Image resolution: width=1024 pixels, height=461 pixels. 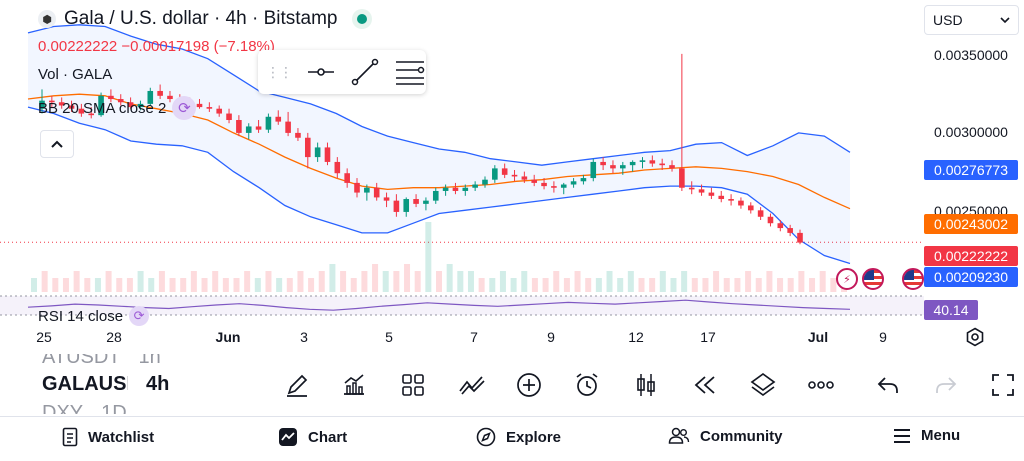 I want to click on rsi-reload-icon: ⟳, so click(x=139, y=316).